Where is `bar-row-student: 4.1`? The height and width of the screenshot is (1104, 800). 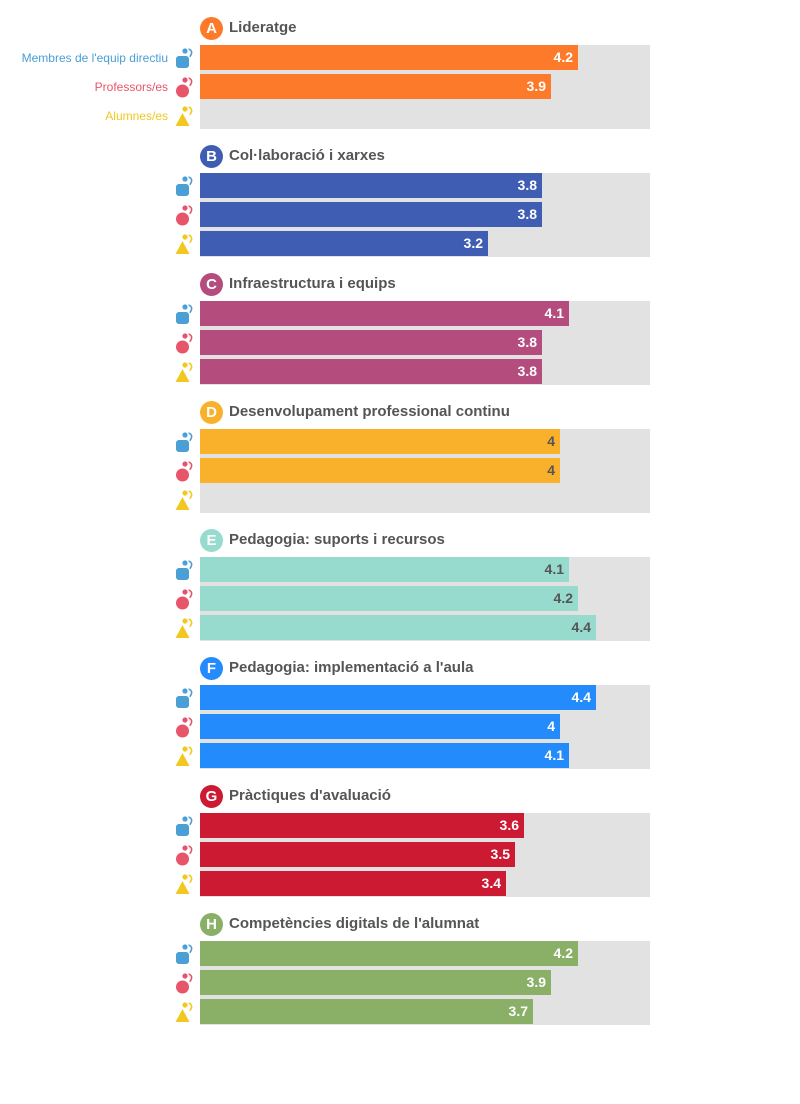 bar-row-student: 4.1 is located at coordinates (400, 755).